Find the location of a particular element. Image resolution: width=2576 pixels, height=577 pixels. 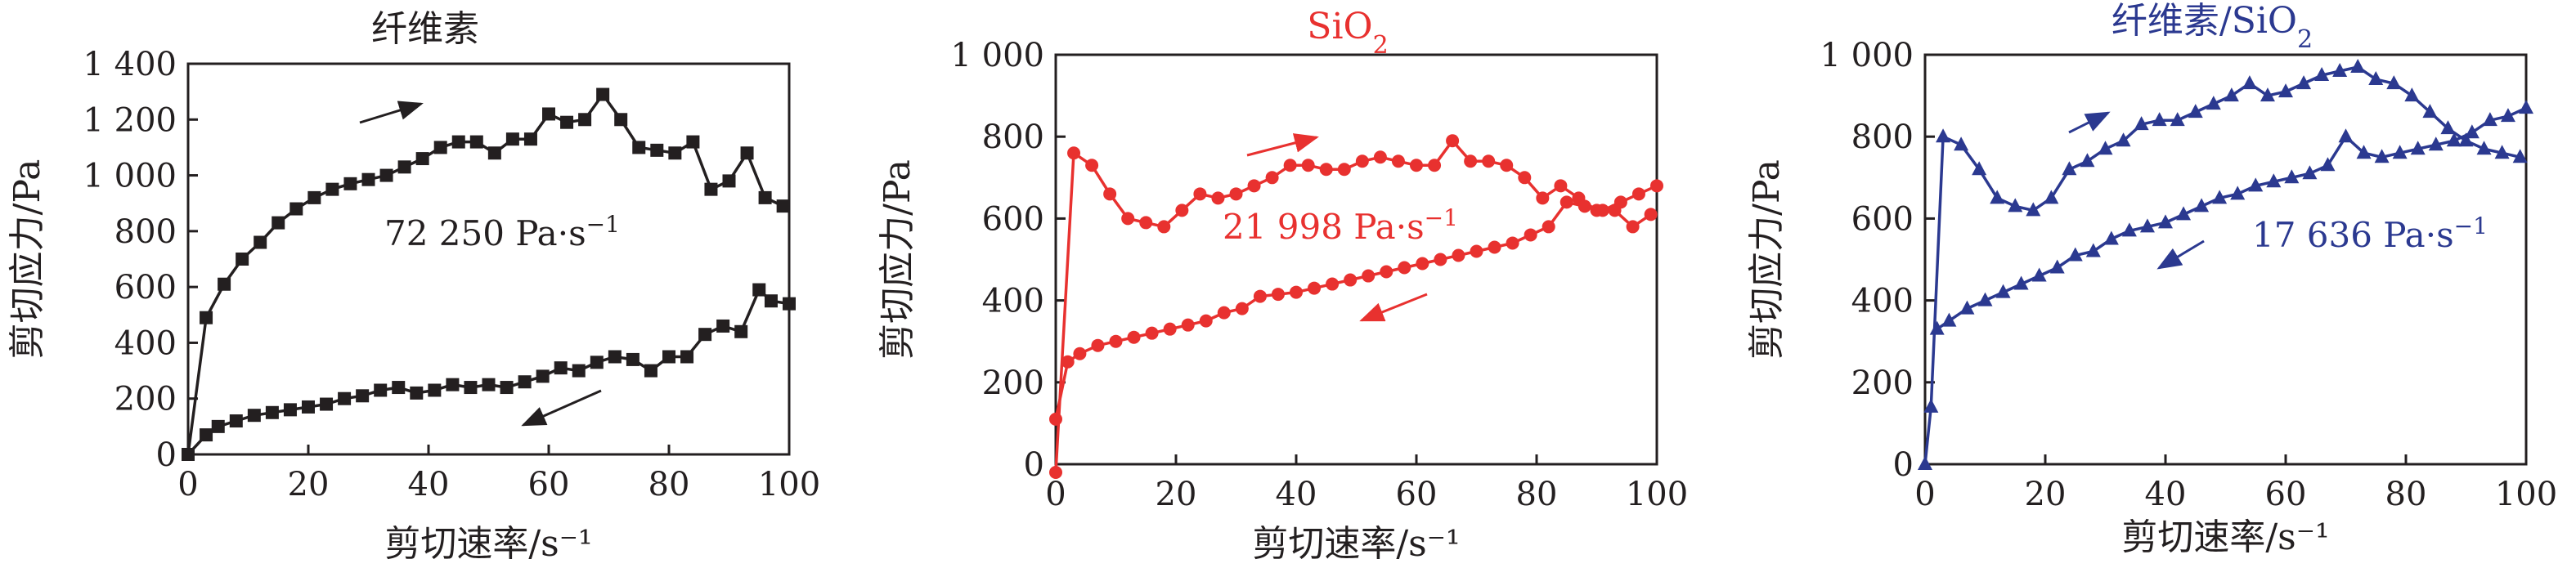

y-tick-label: 0 is located at coordinates (166, 455).